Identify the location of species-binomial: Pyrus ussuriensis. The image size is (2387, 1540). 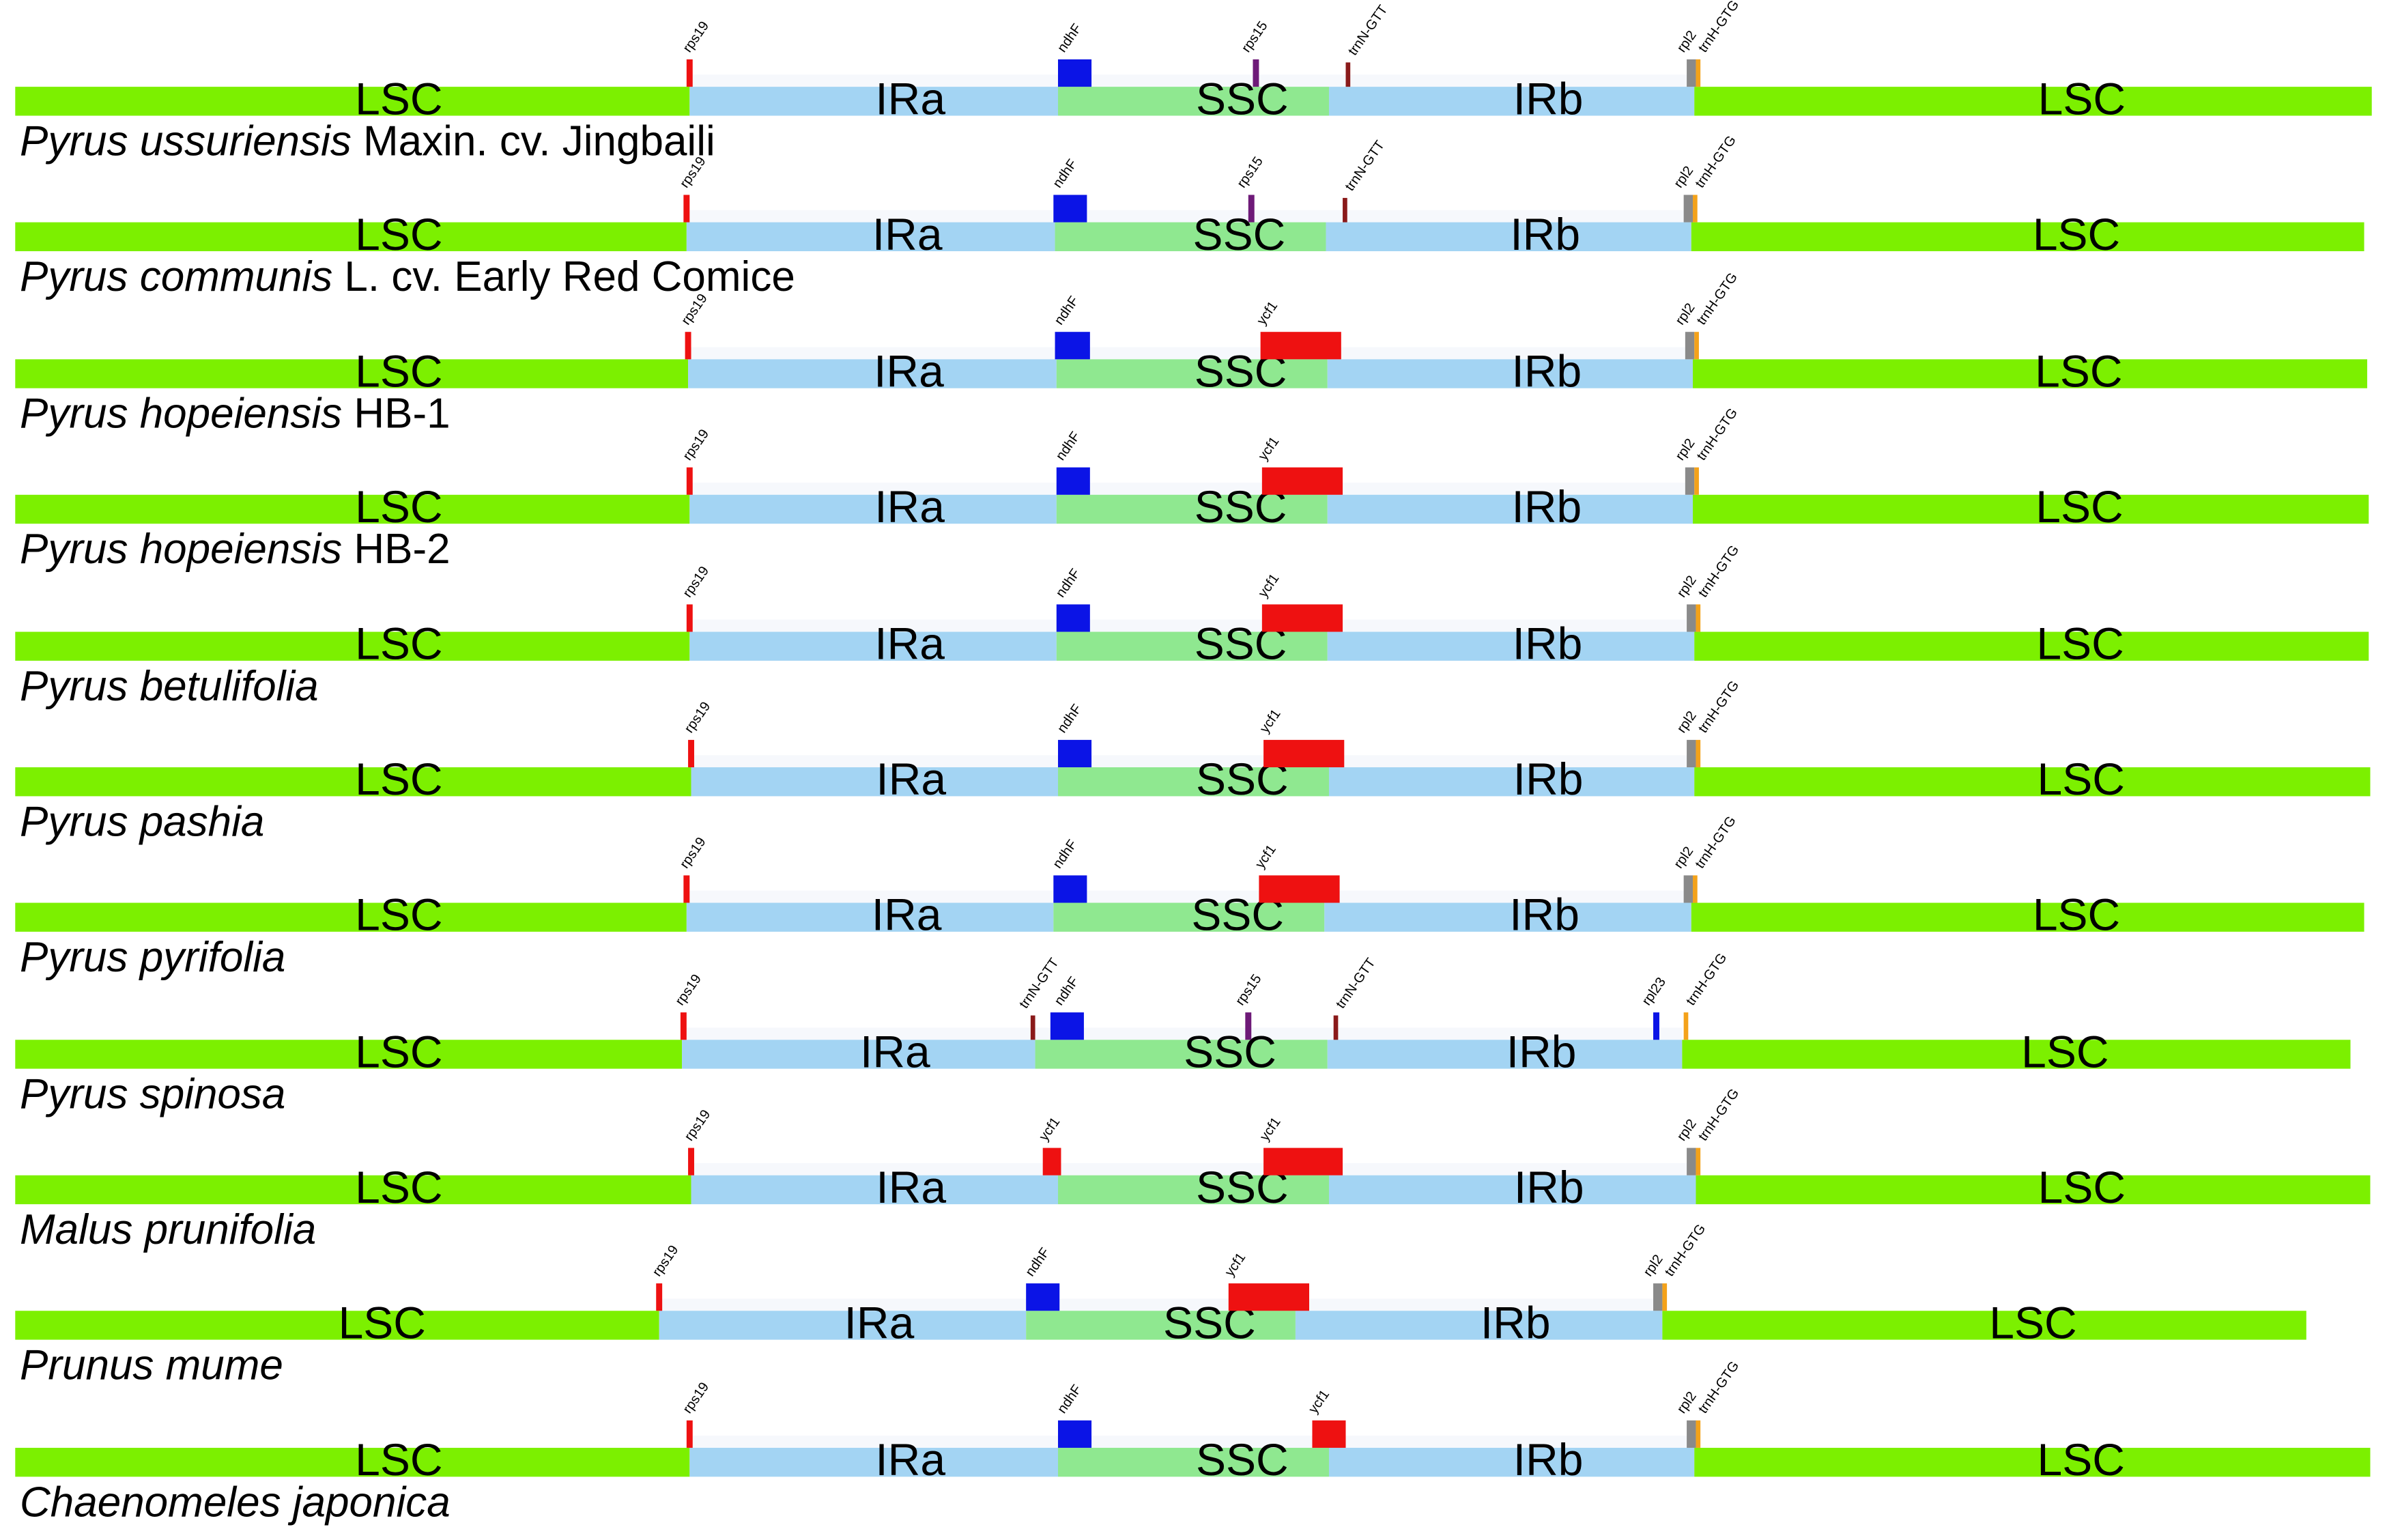
(186, 141).